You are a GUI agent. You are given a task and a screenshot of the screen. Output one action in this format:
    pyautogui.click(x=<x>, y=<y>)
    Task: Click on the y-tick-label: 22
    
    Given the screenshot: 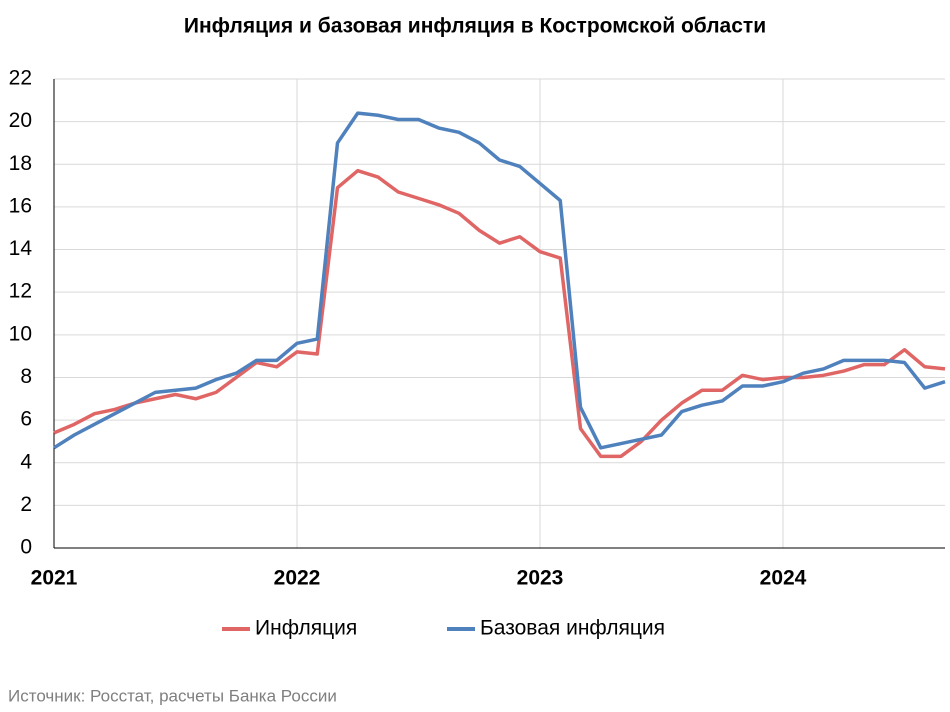 What is the action you would take?
    pyautogui.click(x=20, y=78)
    